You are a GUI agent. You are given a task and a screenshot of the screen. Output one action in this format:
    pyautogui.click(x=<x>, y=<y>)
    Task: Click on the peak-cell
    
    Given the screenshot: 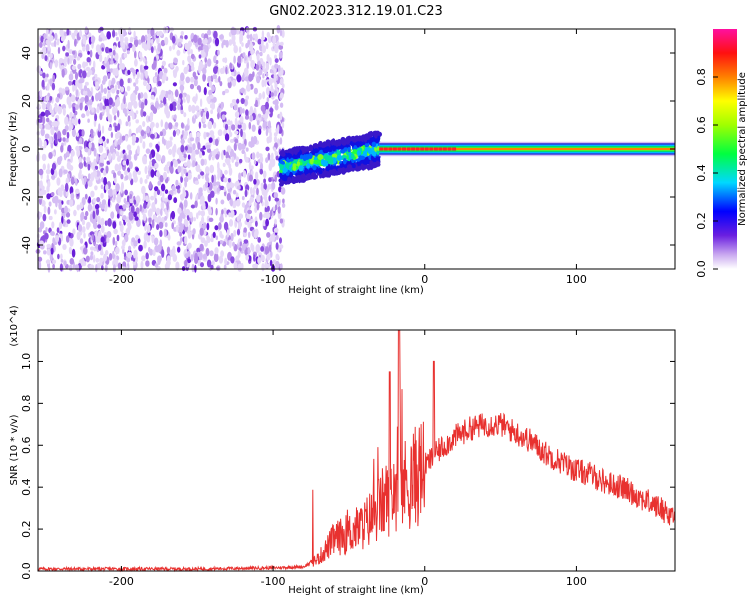 What is the action you would take?
    pyautogui.click(x=440, y=149)
    